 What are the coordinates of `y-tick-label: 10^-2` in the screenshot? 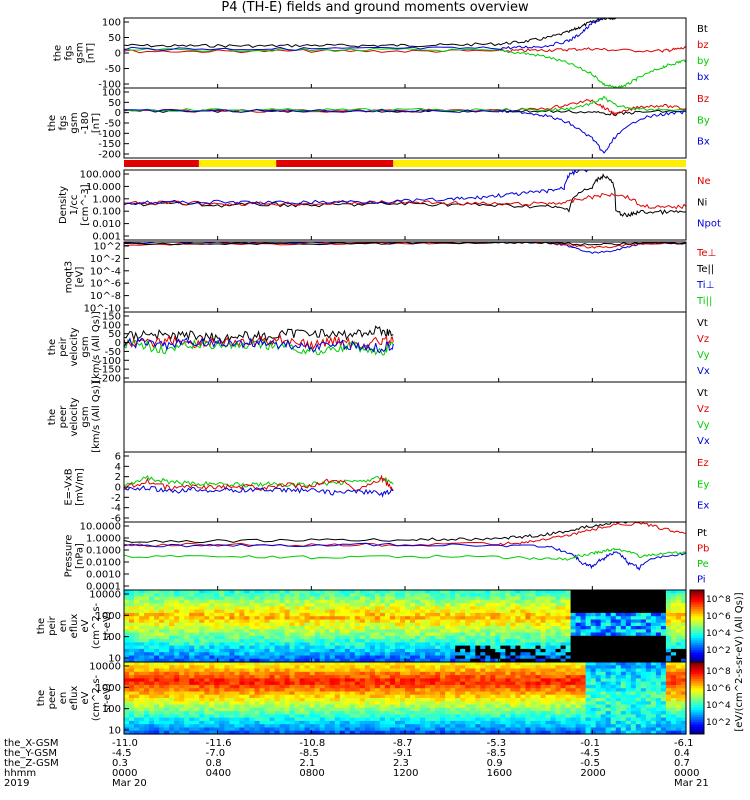 It's located at (105, 259).